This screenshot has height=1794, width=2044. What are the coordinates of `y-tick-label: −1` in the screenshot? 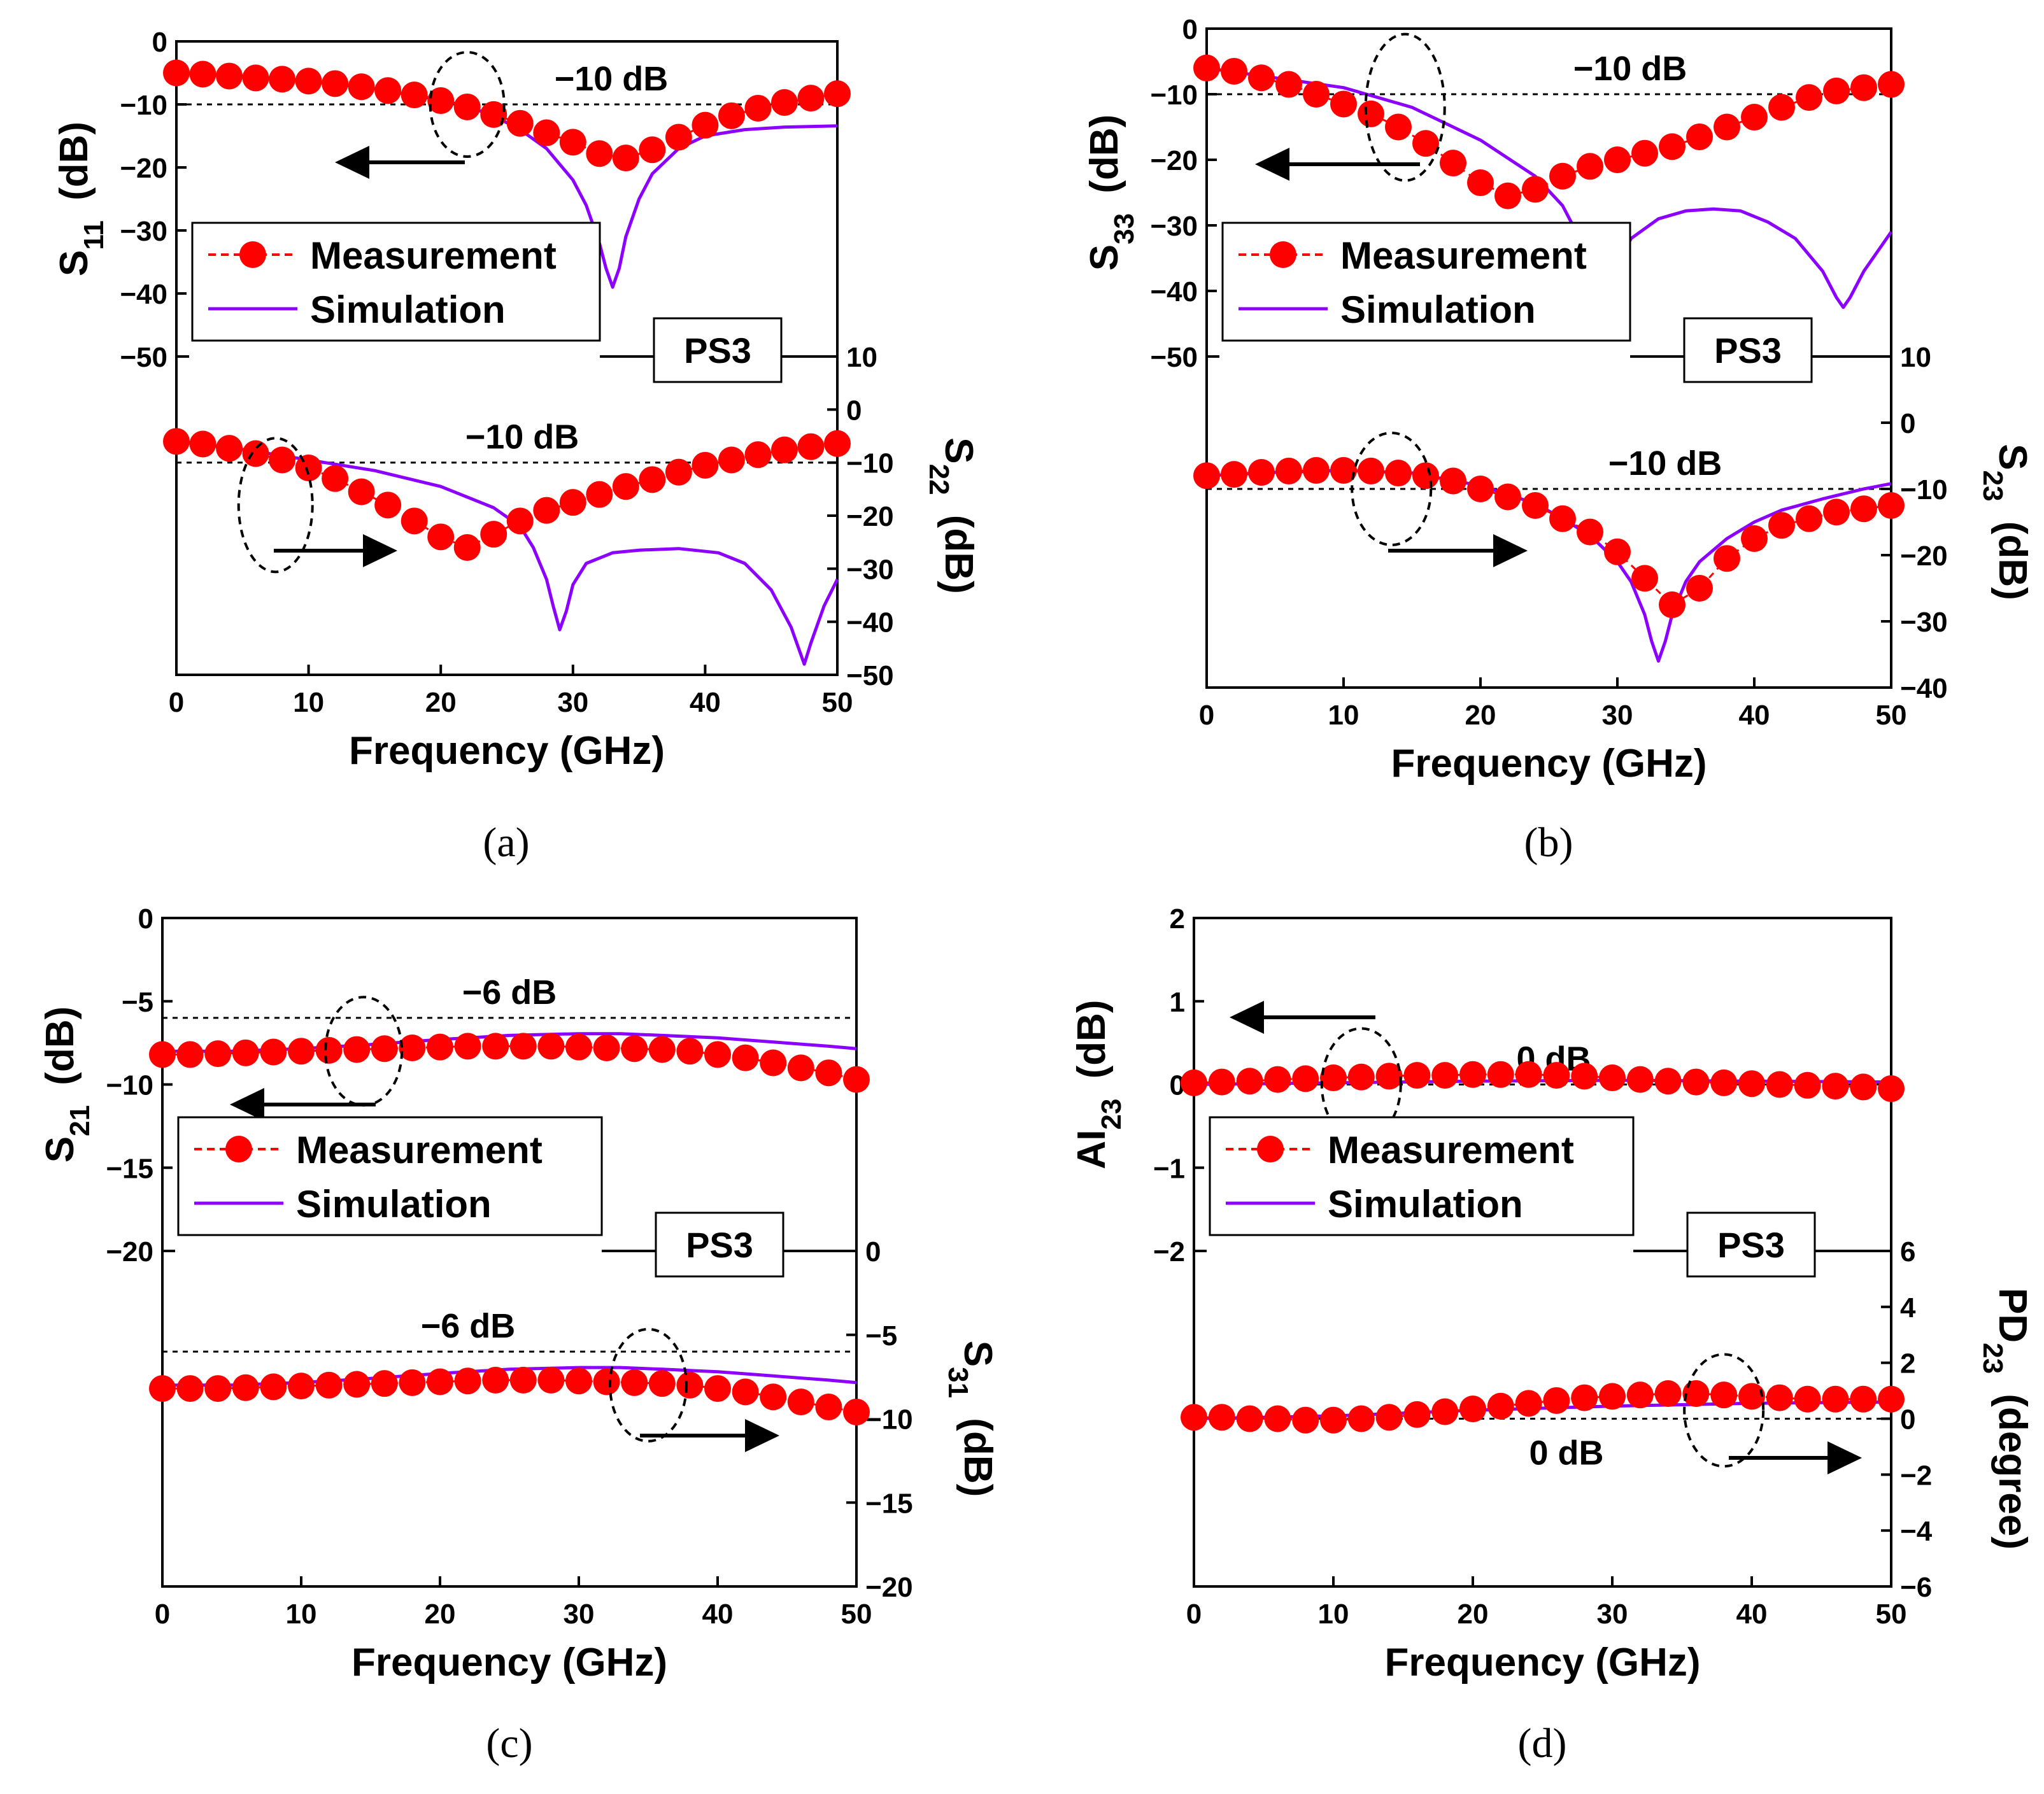 It's located at (1169, 1168).